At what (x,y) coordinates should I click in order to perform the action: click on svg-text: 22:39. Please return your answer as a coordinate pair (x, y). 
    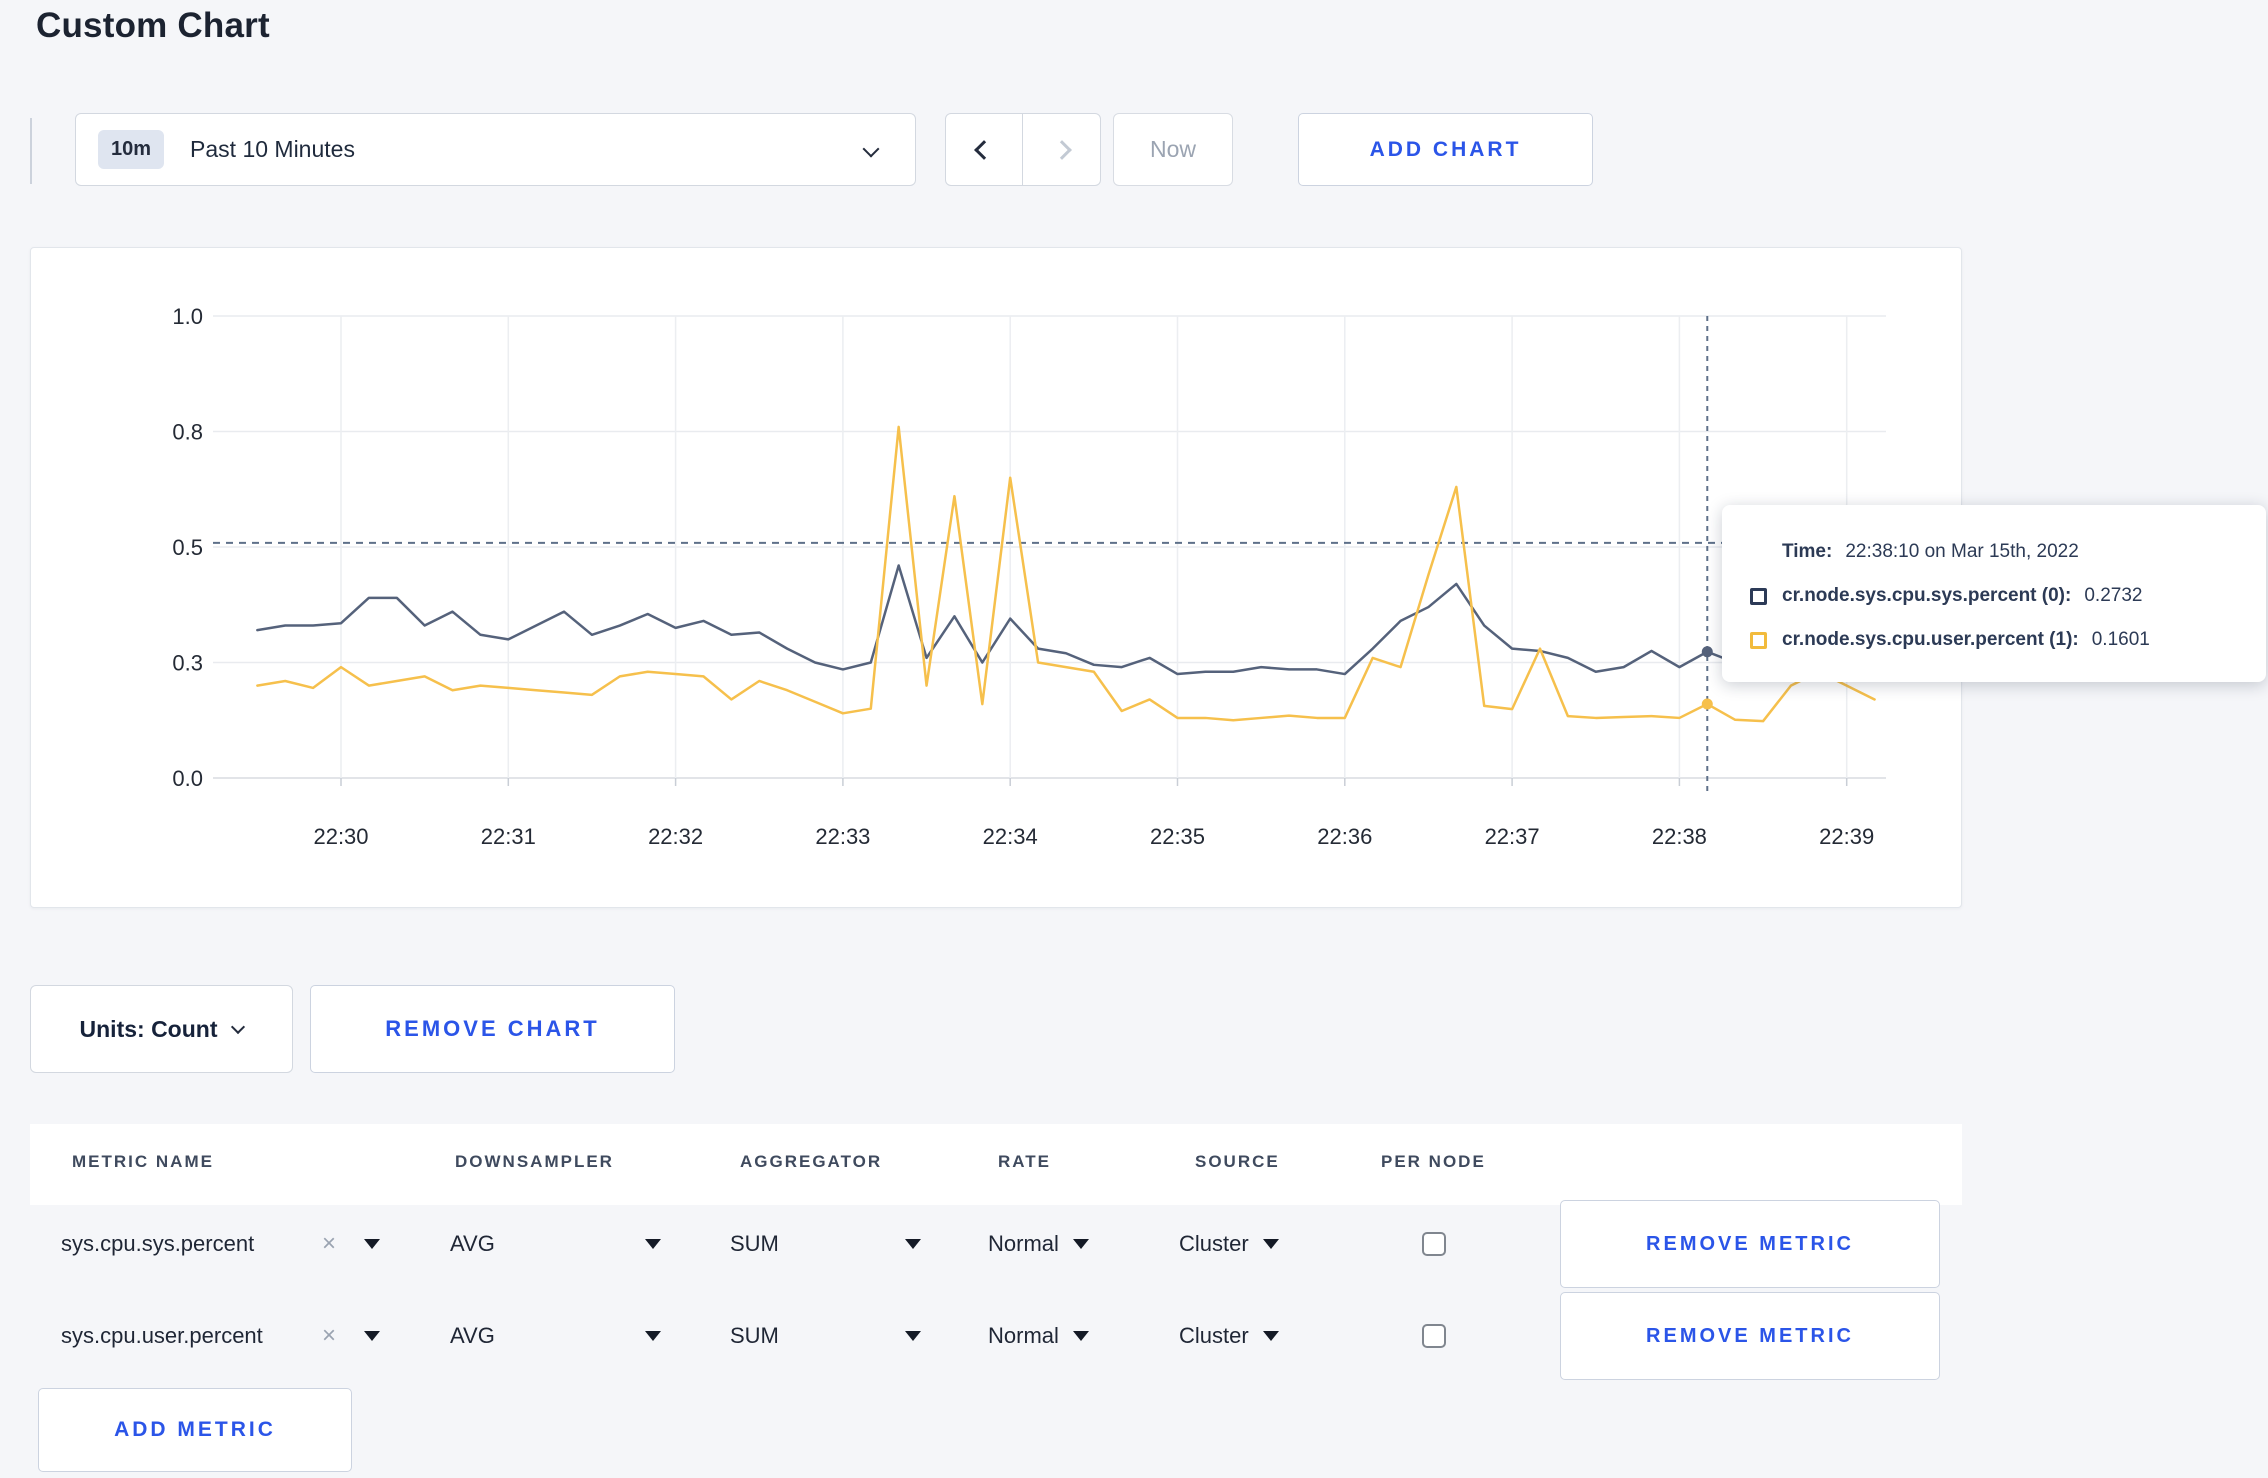
    Looking at the image, I should click on (1846, 836).